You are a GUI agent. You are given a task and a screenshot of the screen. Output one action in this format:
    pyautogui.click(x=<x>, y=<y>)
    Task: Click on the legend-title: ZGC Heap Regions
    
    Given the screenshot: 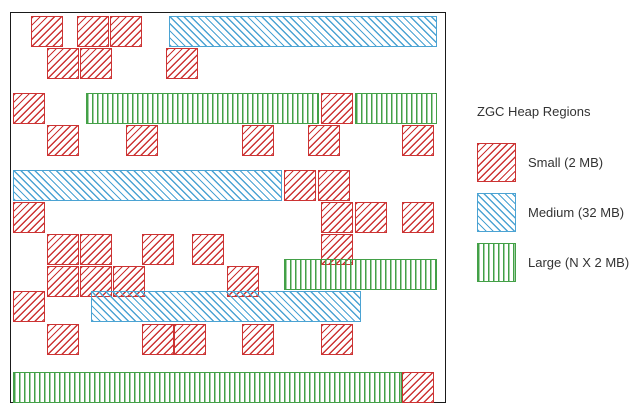 What is the action you would take?
    pyautogui.click(x=534, y=111)
    